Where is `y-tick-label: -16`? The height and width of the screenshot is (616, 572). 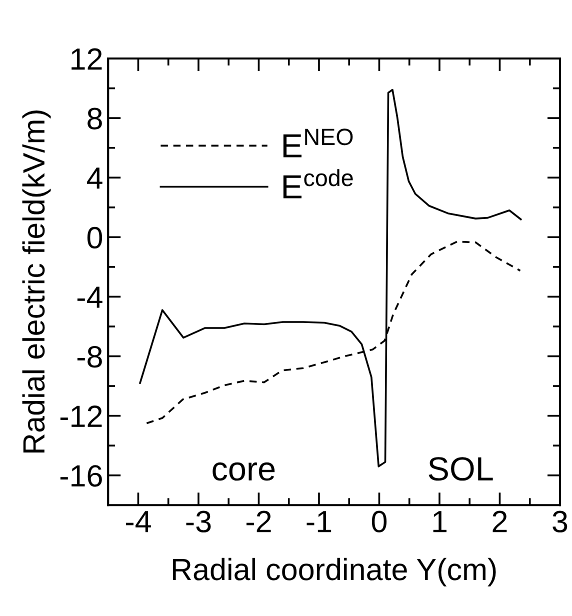
y-tick-label: -16 is located at coordinates (81, 476).